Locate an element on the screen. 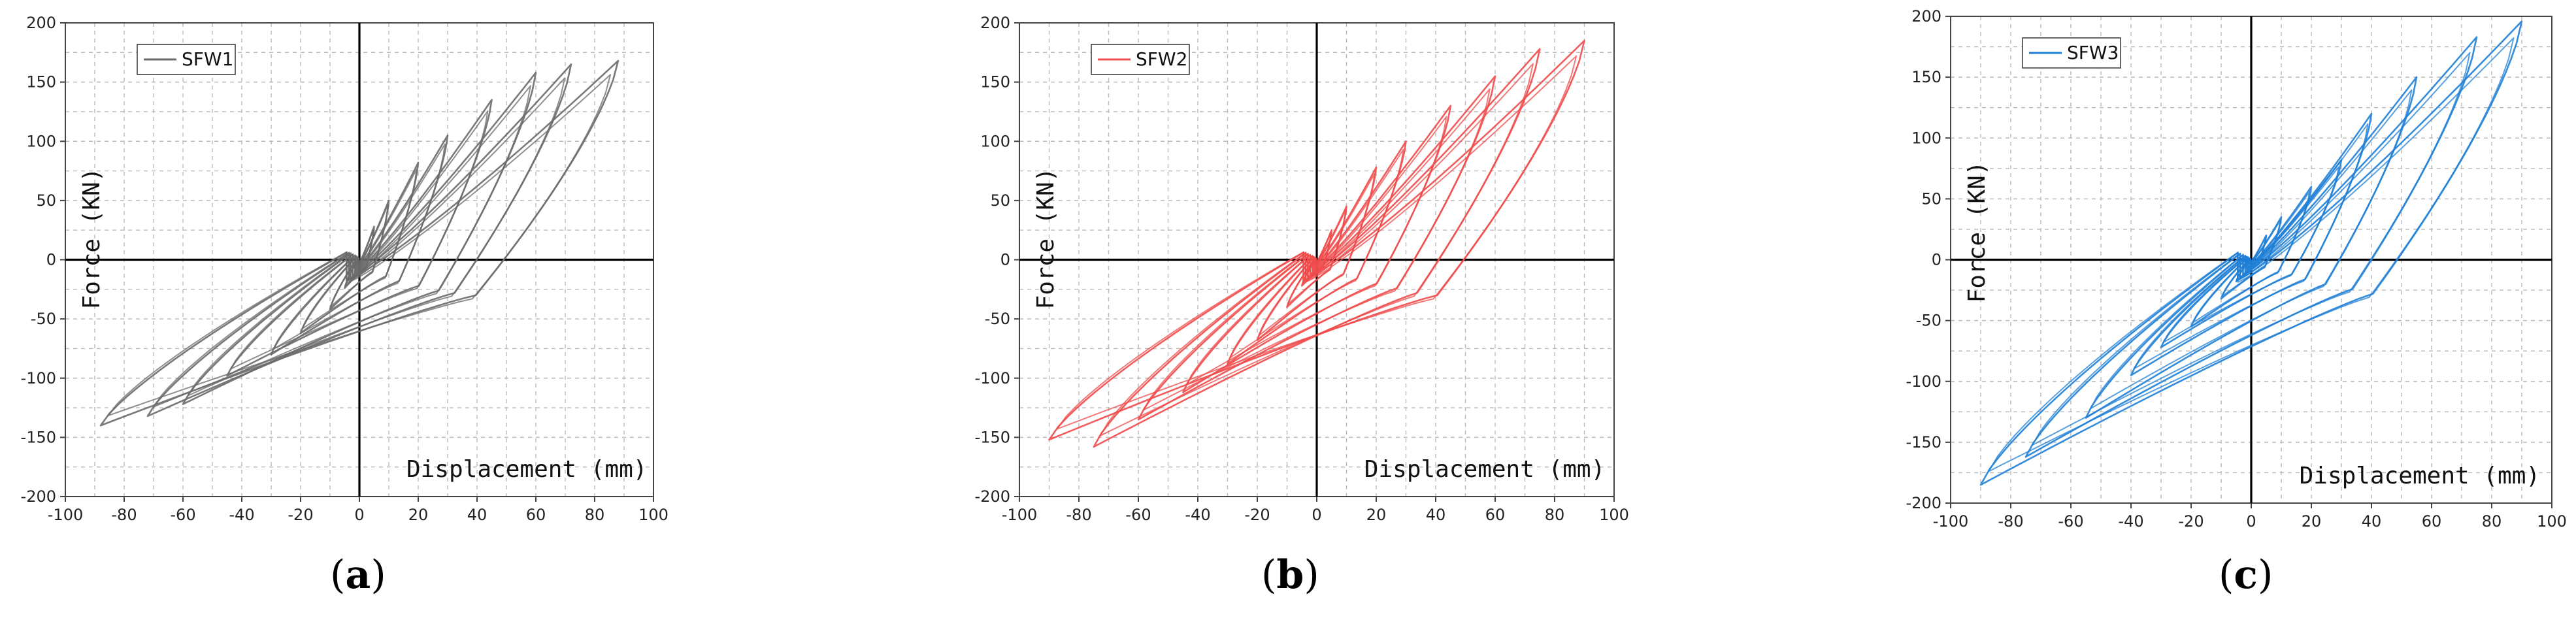  y-tick-label: 150 is located at coordinates (995, 82).